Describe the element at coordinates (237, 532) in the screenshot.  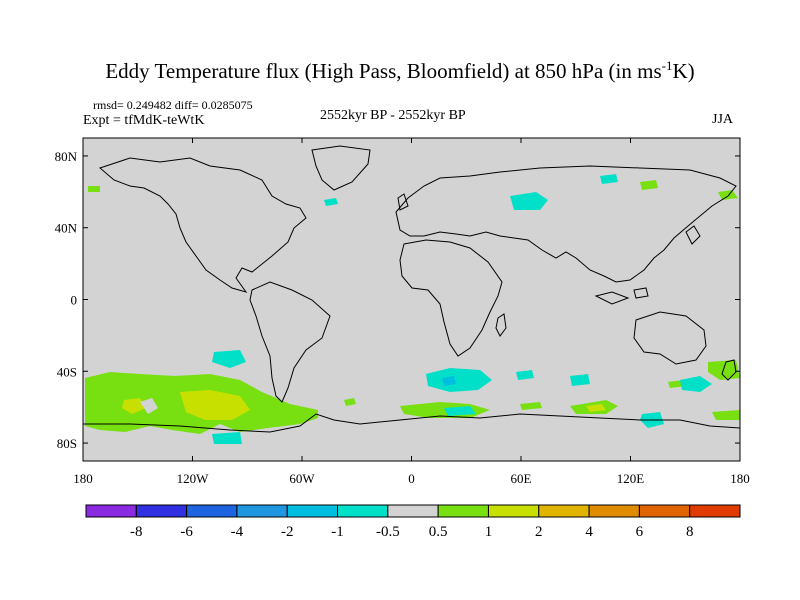
I see `colorbar-label: -4` at that location.